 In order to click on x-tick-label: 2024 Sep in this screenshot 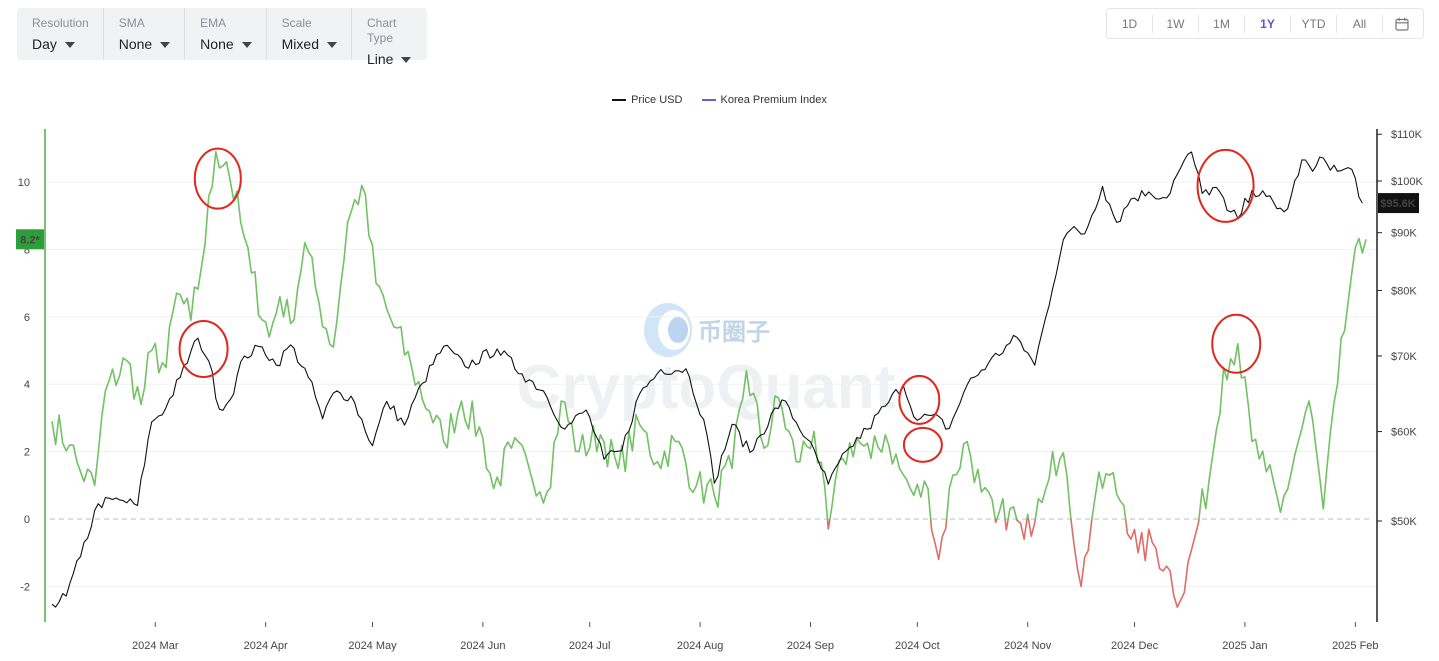, I will do `click(810, 646)`.